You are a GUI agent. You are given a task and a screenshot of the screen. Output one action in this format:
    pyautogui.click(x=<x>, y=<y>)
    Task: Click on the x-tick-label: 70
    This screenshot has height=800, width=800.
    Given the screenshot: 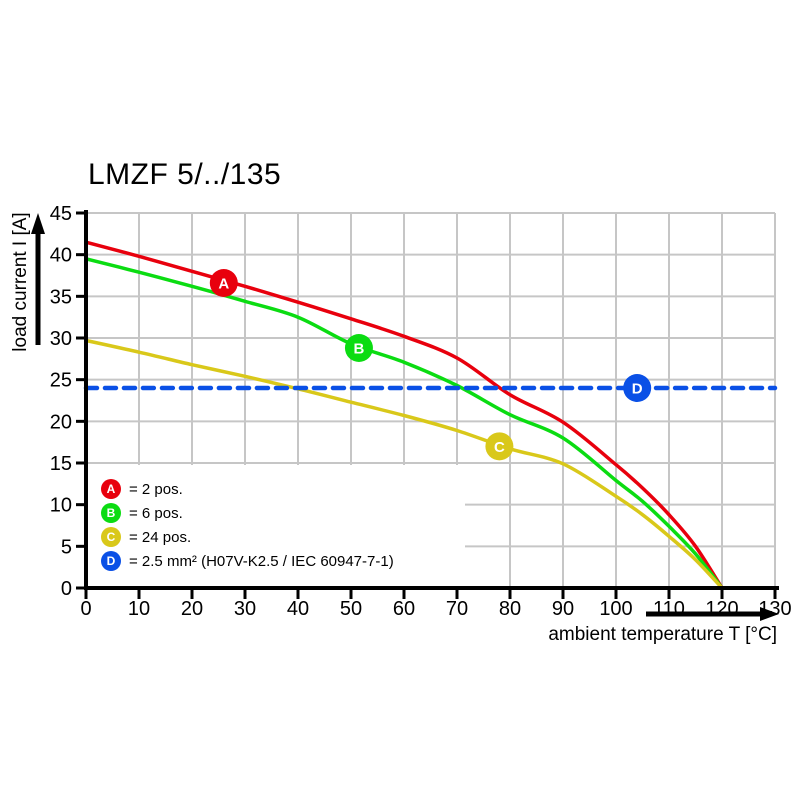 What is the action you would take?
    pyautogui.click(x=457, y=609)
    